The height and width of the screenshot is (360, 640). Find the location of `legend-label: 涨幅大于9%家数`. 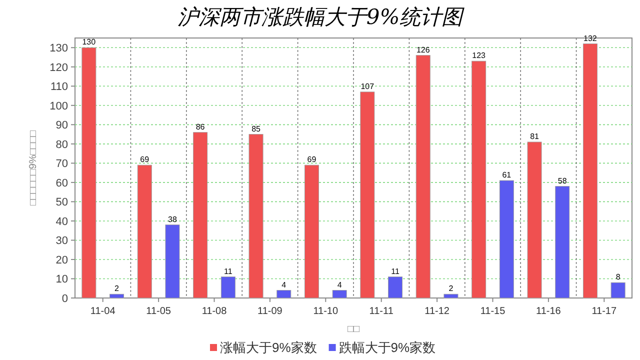

legend-label: 涨幅大于9%家数 is located at coordinates (268, 347).